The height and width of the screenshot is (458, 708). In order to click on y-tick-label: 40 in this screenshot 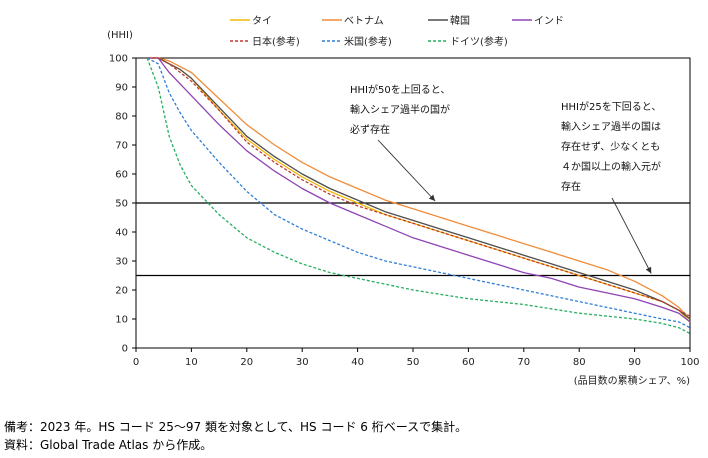, I will do `click(121, 233)`.